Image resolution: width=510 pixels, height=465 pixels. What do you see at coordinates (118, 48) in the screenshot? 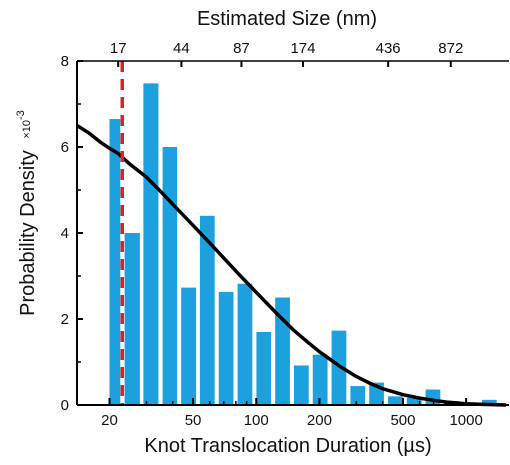
I see `top-tick-label: 17` at bounding box center [118, 48].